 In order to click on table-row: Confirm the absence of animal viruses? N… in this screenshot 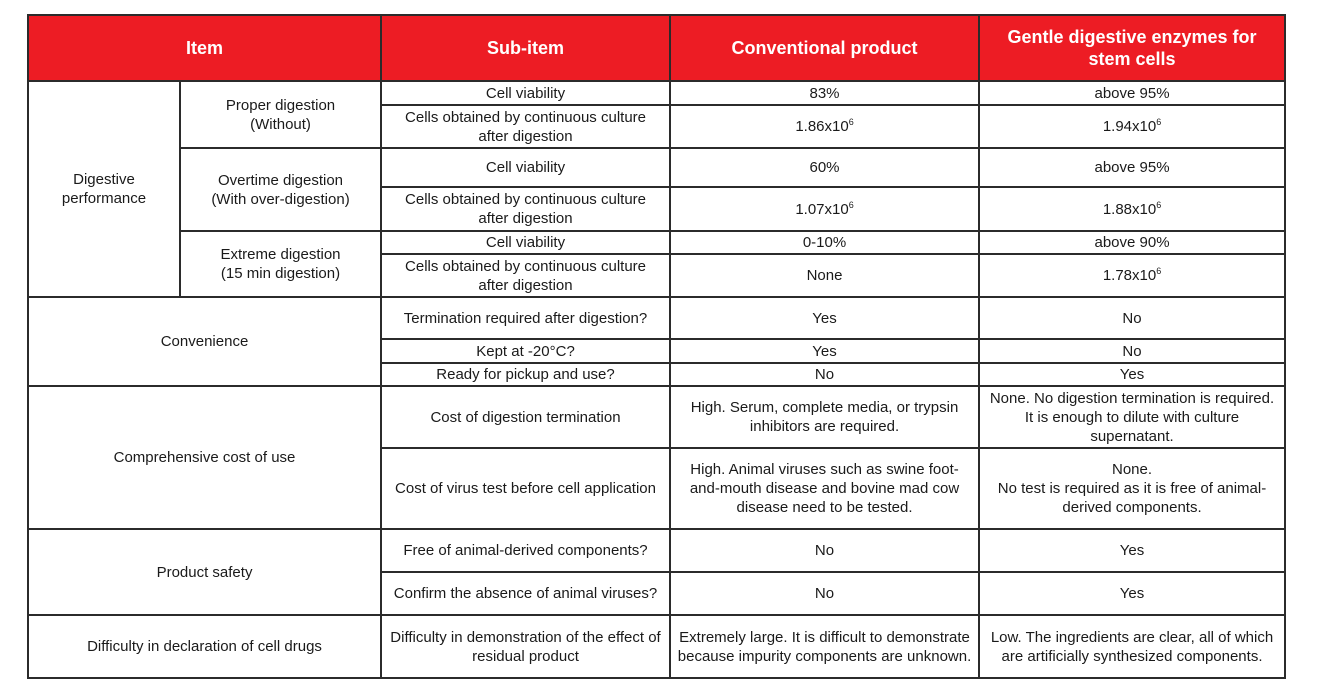, I will do `click(657, 593)`.